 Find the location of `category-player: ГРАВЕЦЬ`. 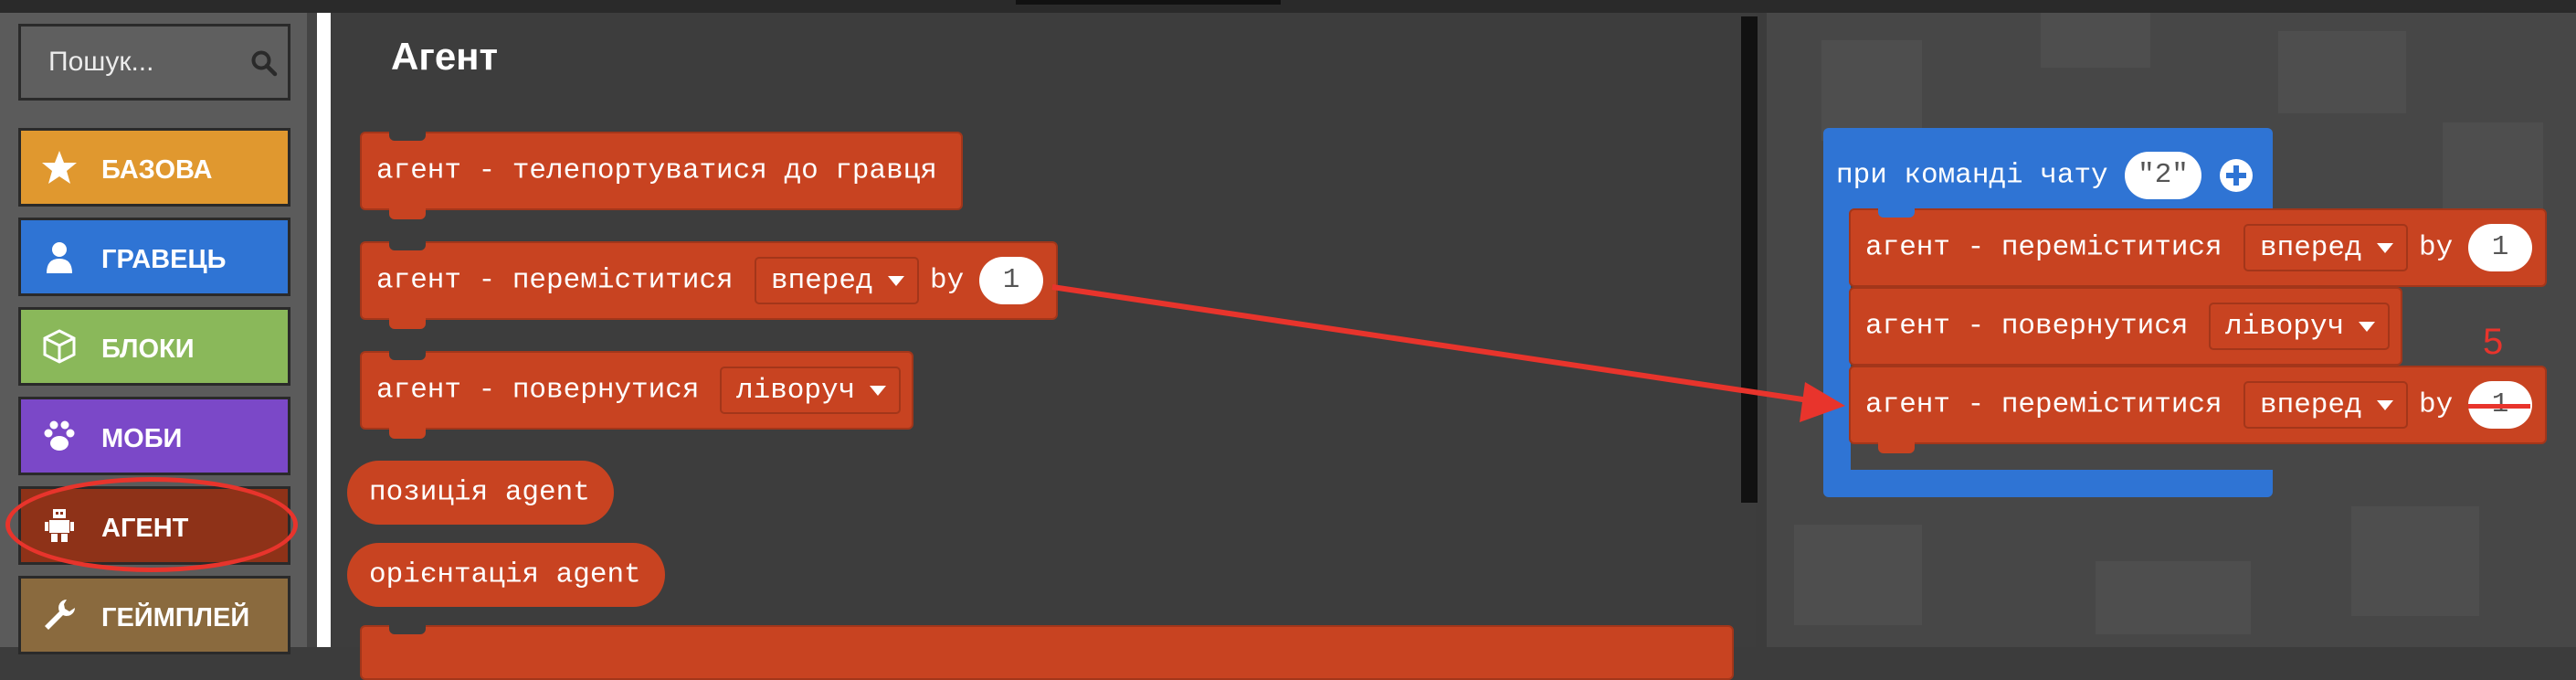

category-player: ГРАВЕЦЬ is located at coordinates (154, 257).